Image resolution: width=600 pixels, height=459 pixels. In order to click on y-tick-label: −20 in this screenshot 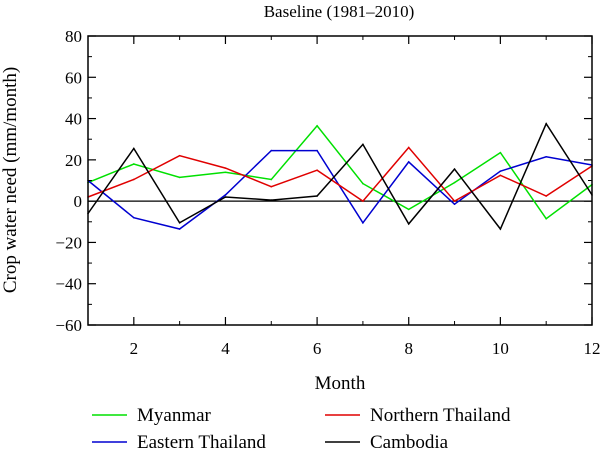, I will do `click(68, 242)`.